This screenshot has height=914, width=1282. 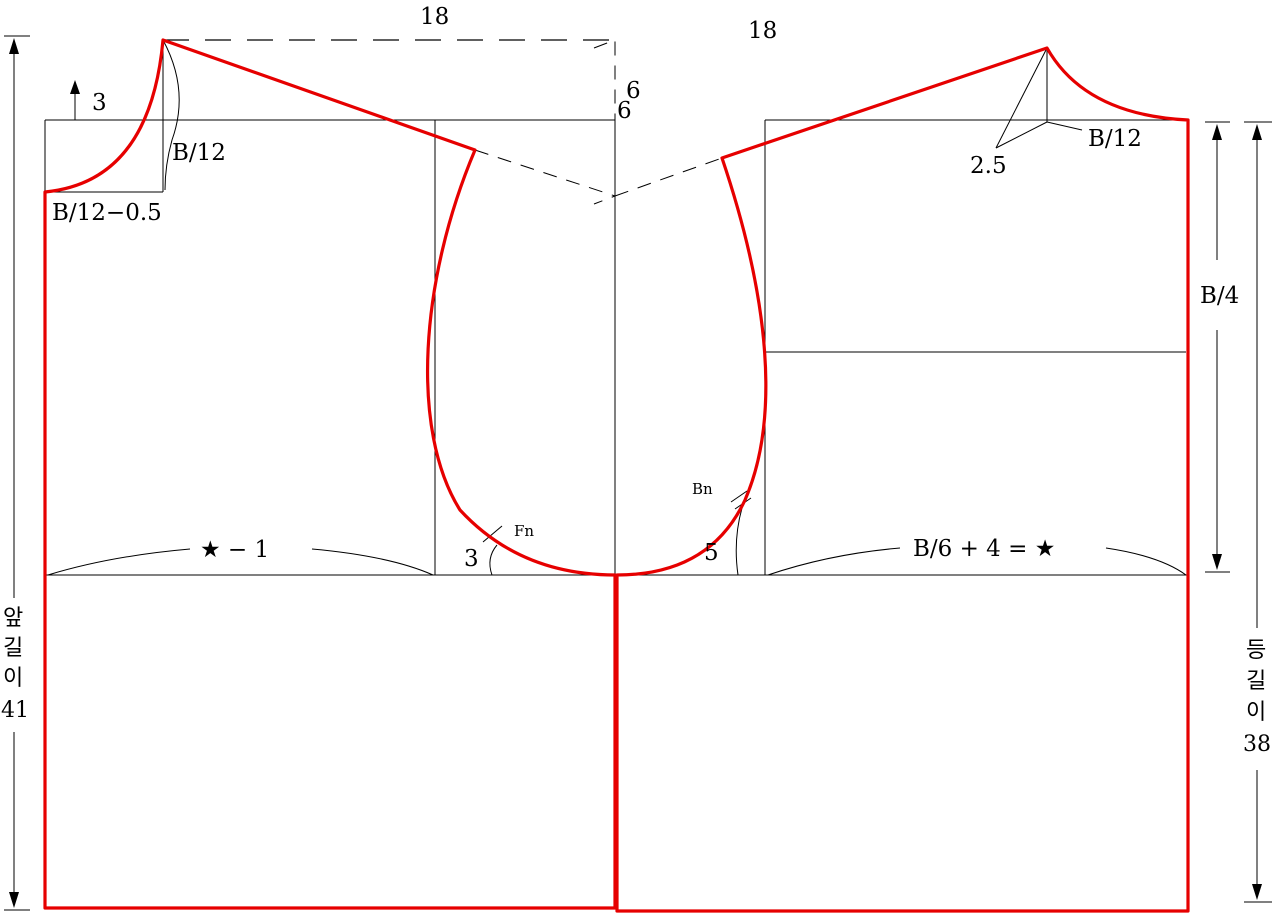 What do you see at coordinates (119, 562) in the screenshot?
I see `front-chest-leader-left` at bounding box center [119, 562].